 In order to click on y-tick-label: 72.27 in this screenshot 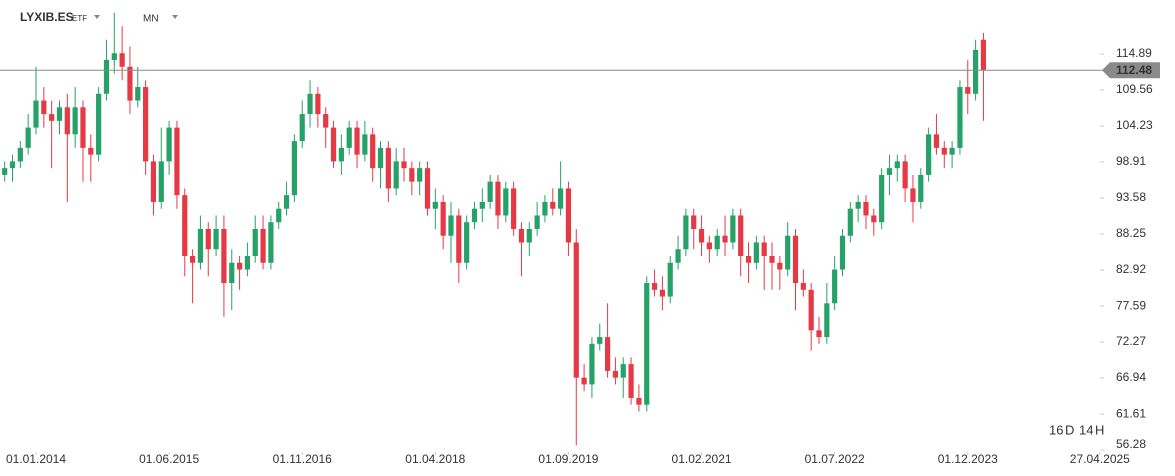, I will do `click(1131, 341)`.